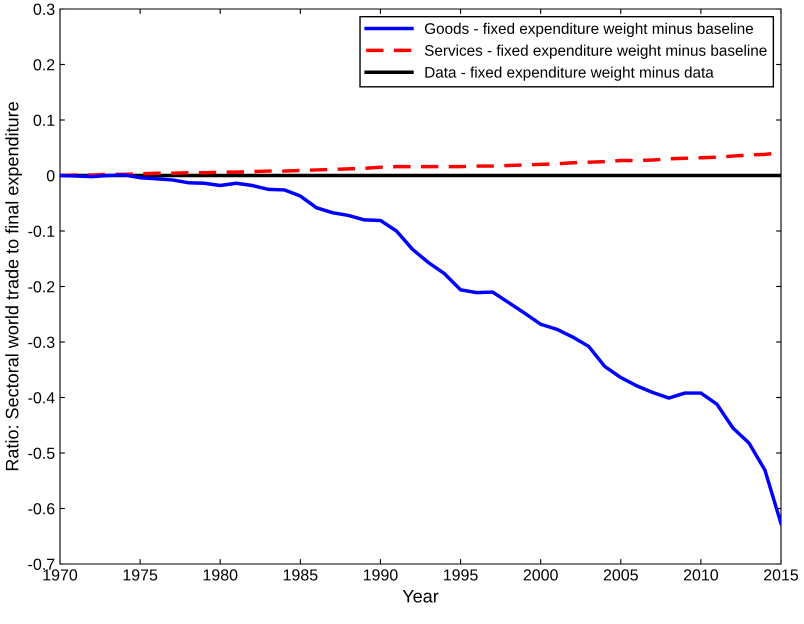 The image size is (804, 624). What do you see at coordinates (41, 342) in the screenshot?
I see `y-tick-label: -0.3` at bounding box center [41, 342].